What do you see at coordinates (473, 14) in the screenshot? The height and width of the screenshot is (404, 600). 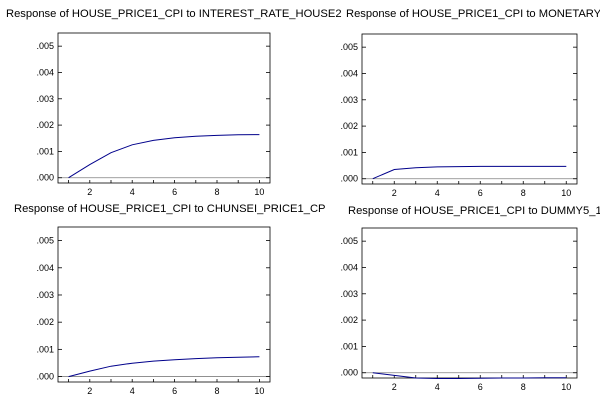 I see `chart-title: Response of HOUSE_PRICE1_CPI to MONETARY` at bounding box center [473, 14].